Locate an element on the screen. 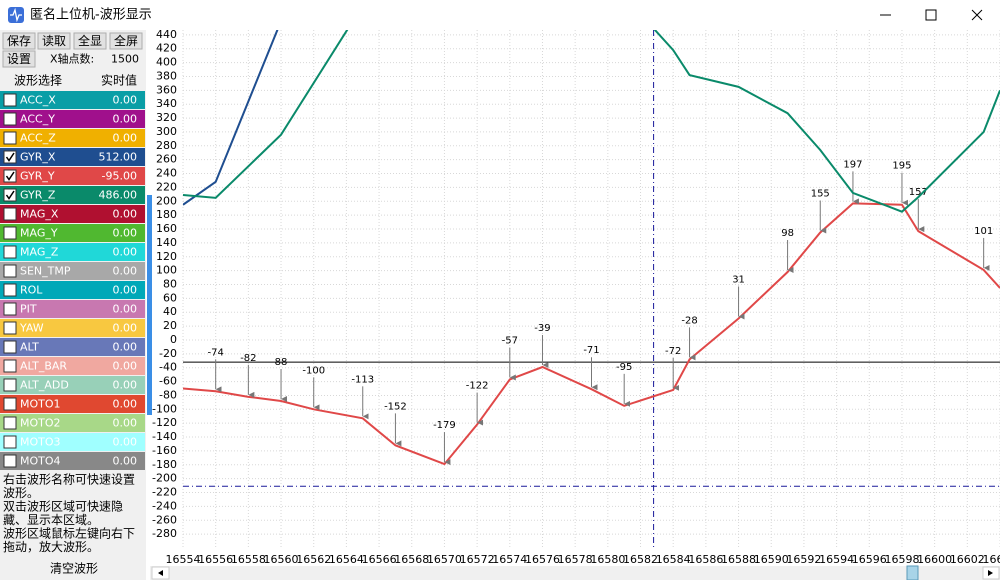 The width and height of the screenshot is (1000, 580). y-tick-label: 20 is located at coordinates (170, 325).